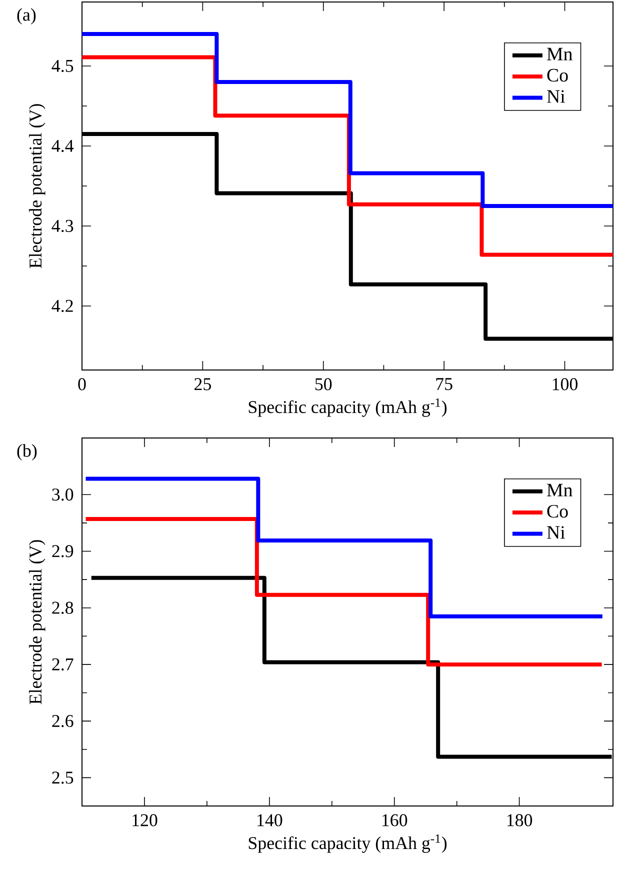 The height and width of the screenshot is (872, 626). I want to click on x-tick-label: 75, so click(444, 384).